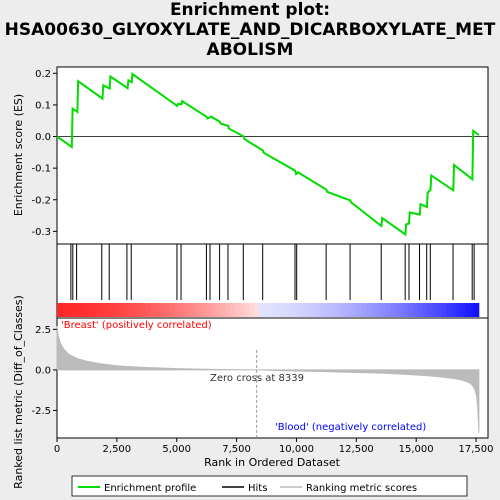 The image size is (500, 500). What do you see at coordinates (250, 50) in the screenshot?
I see `title-line-3: ABOLISM` at bounding box center [250, 50].